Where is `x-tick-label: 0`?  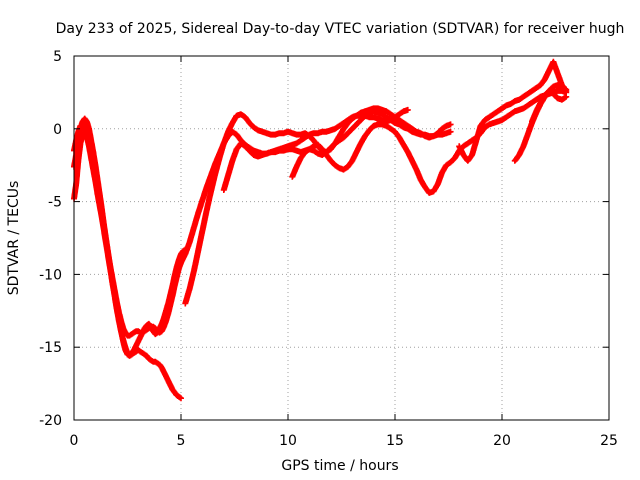
x-tick-label: 0 is located at coordinates (74, 441).